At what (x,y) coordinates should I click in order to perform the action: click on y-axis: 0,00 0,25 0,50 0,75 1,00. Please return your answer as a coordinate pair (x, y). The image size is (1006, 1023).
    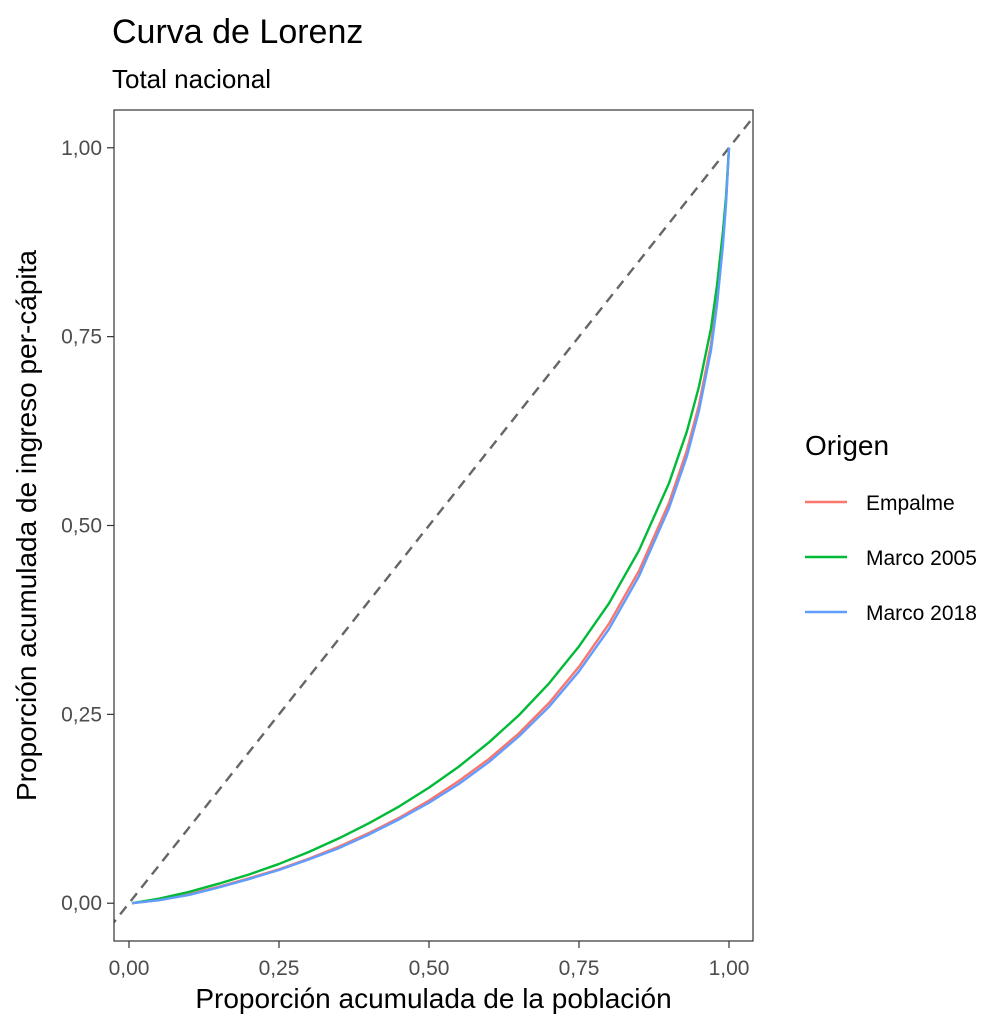
    Looking at the image, I should click on (87, 526).